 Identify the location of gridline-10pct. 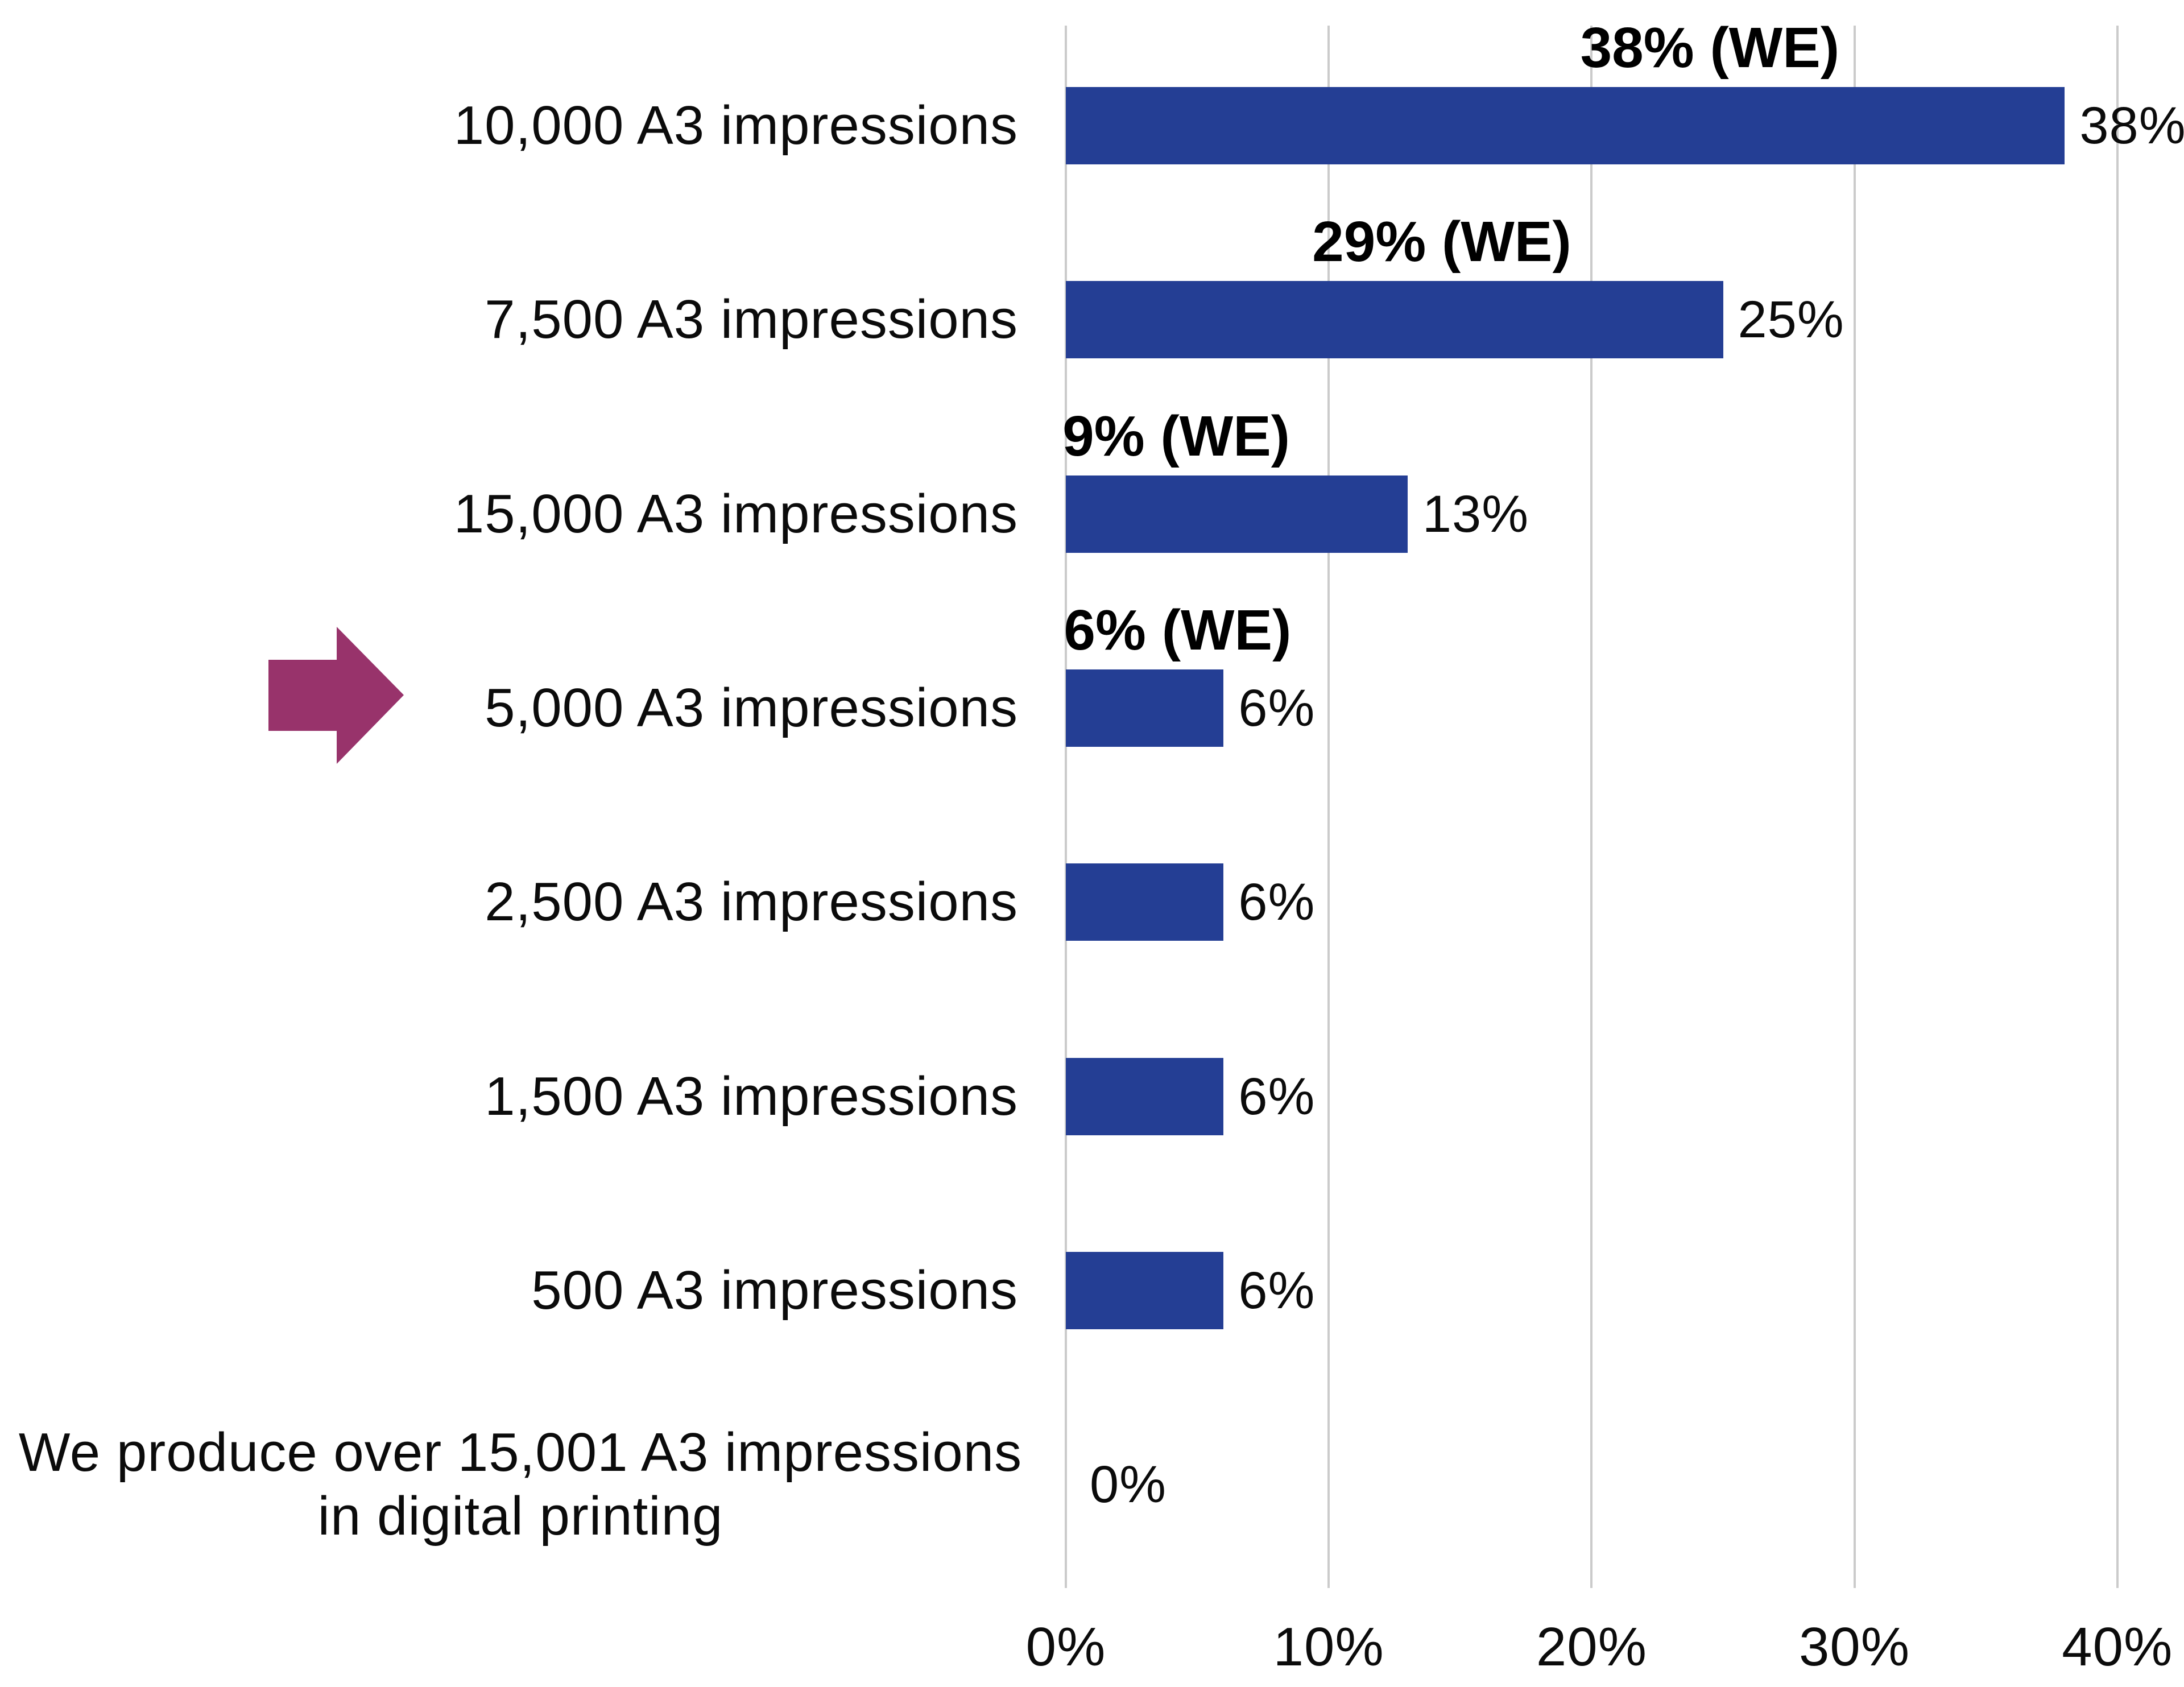
(1328, 807).